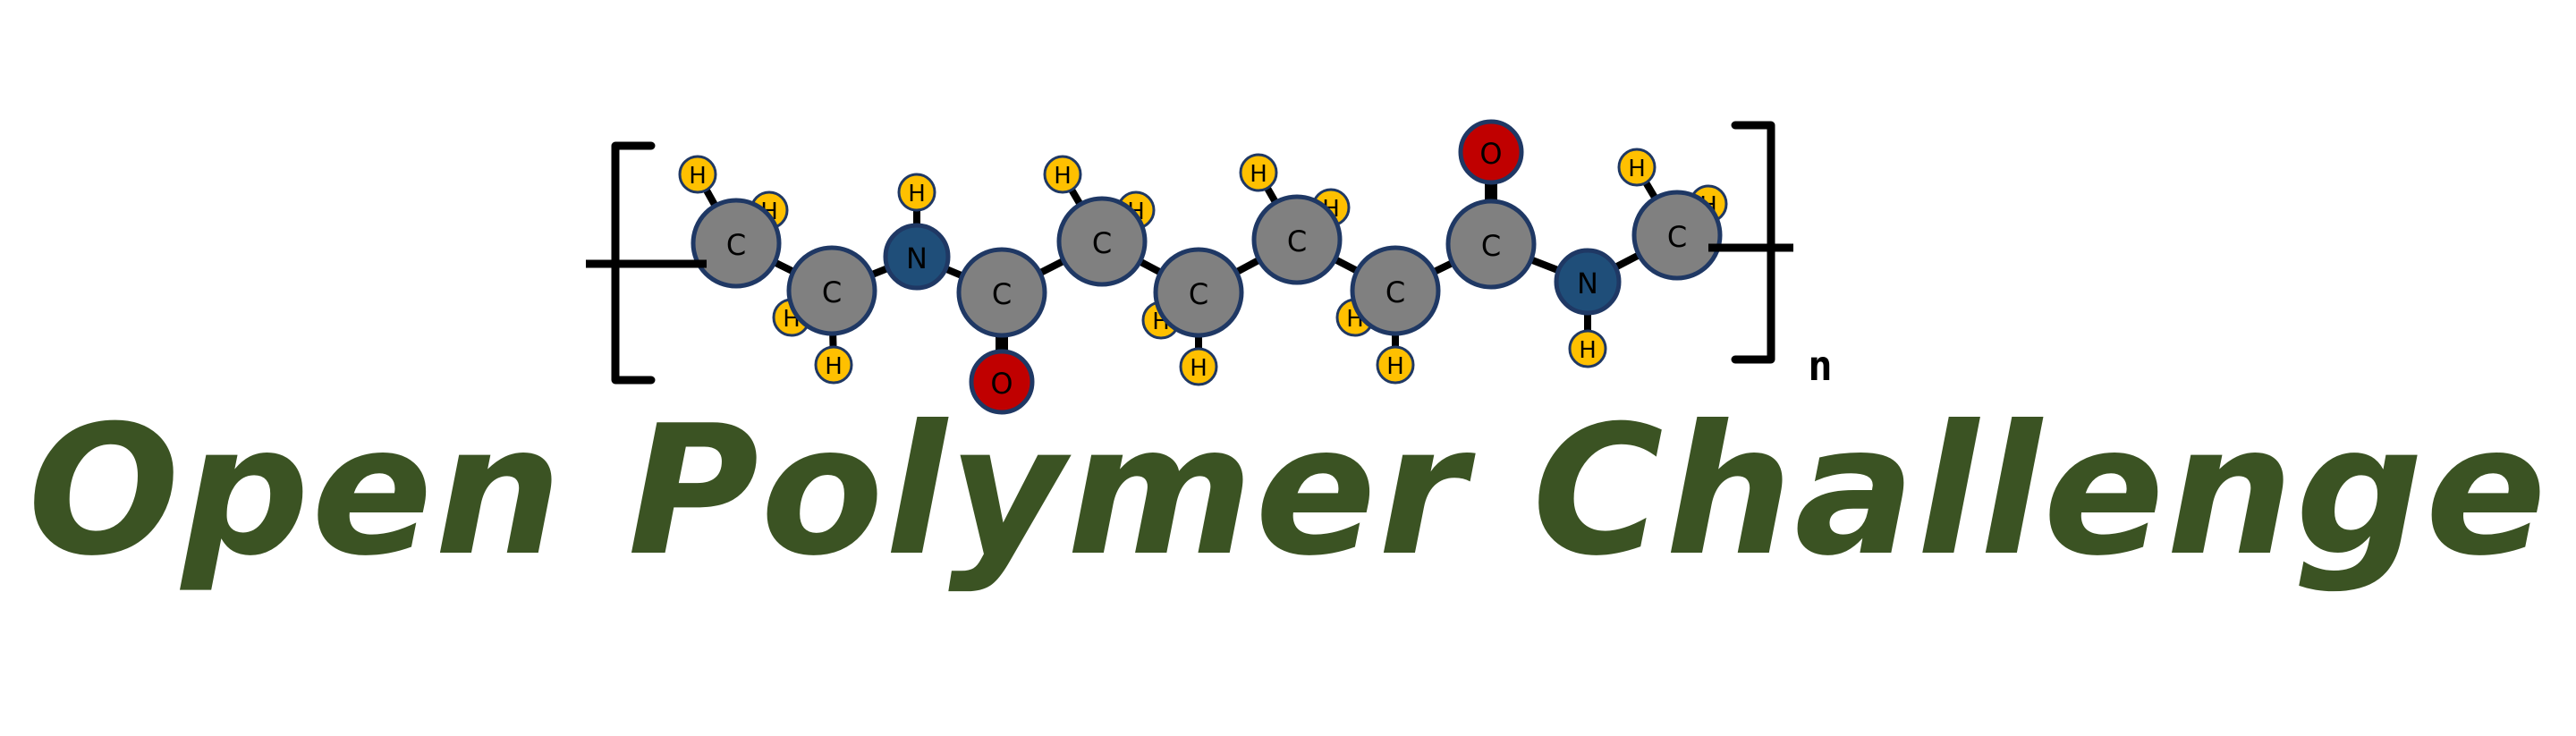 This screenshot has width=2576, height=736. What do you see at coordinates (1753, 242) in the screenshot?
I see `right-bracket` at bounding box center [1753, 242].